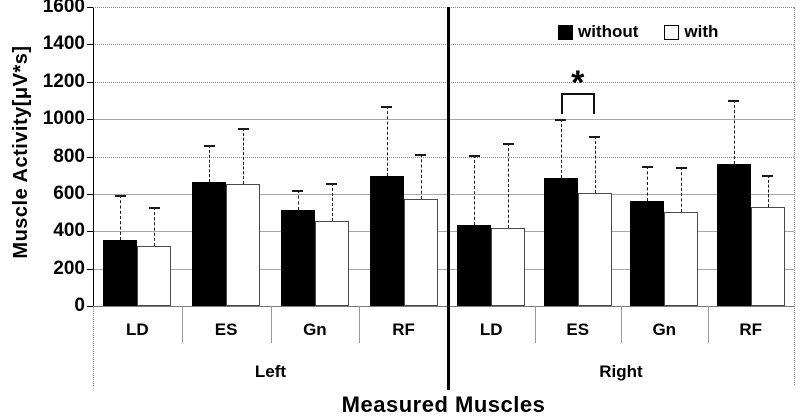 The image size is (800, 420). Describe the element at coordinates (767, 256) in the screenshot. I see `bar-right-rf-with` at that location.